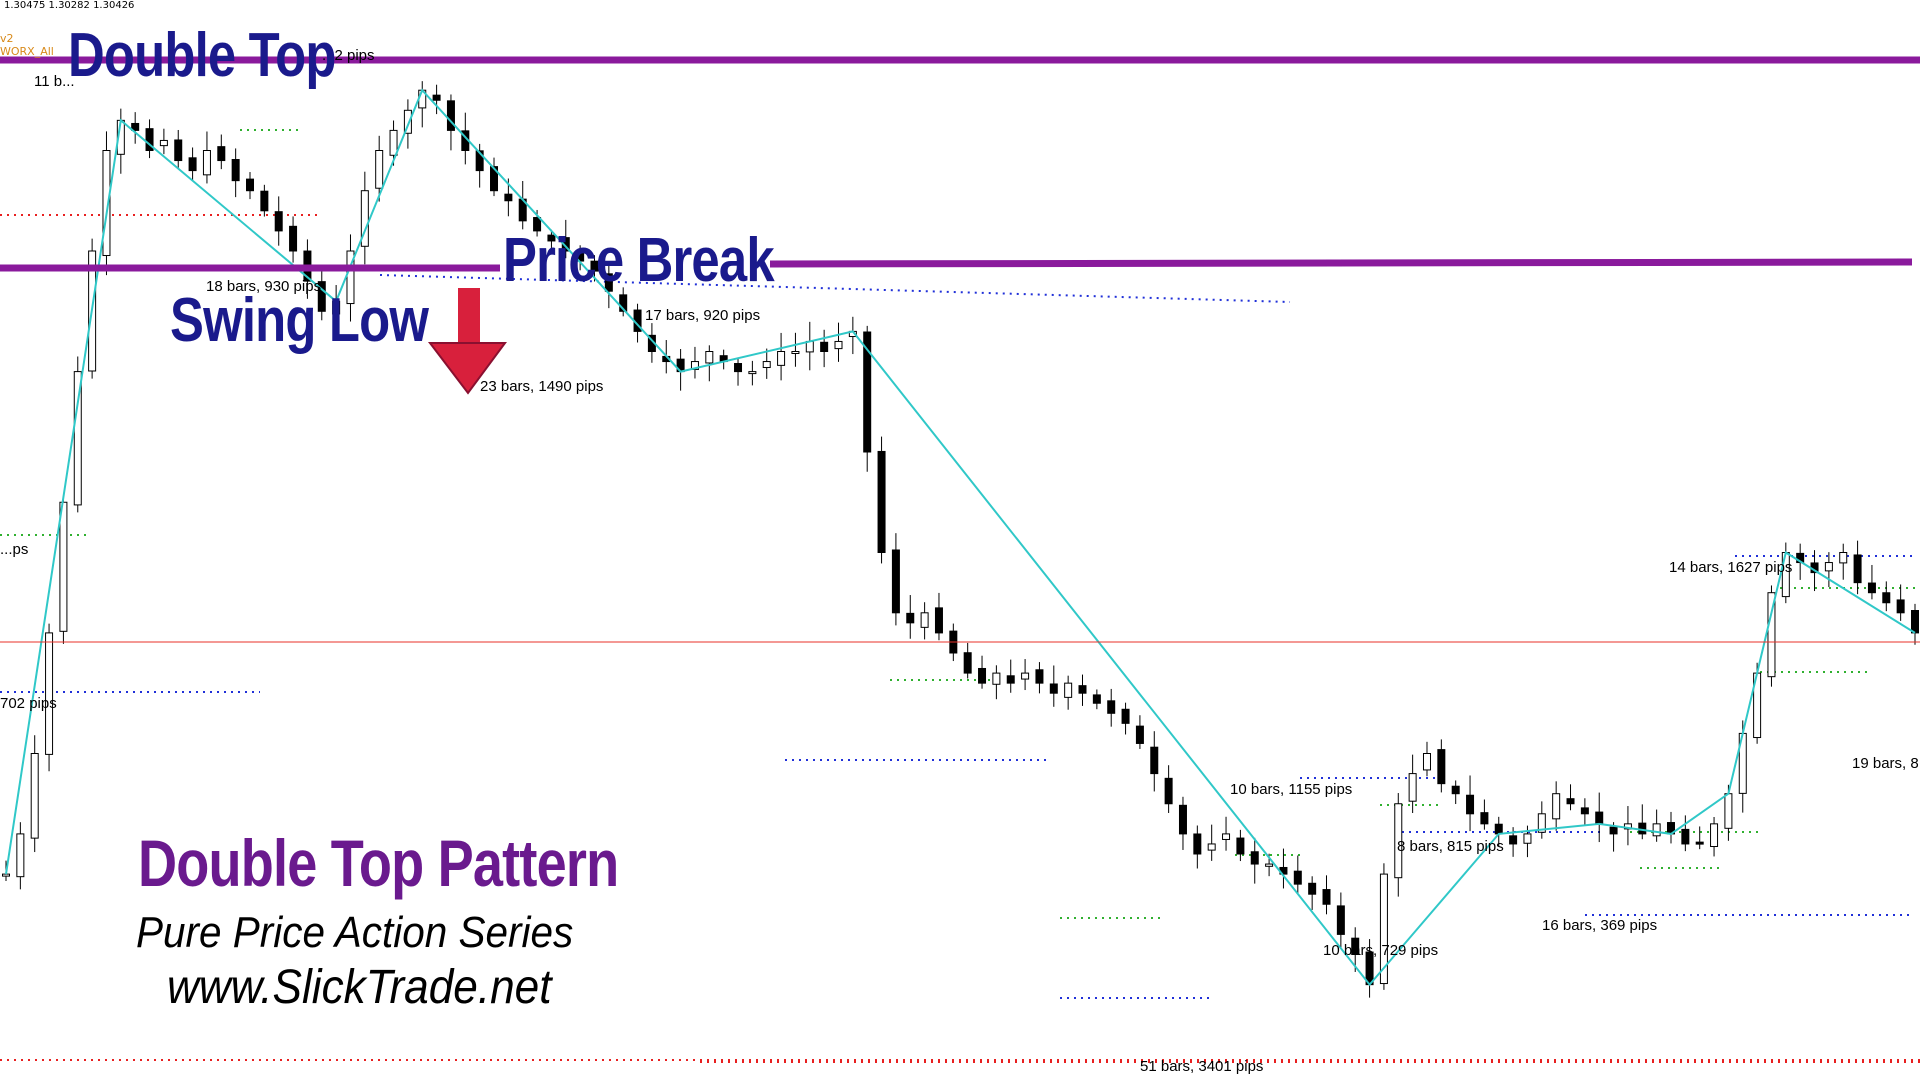  What do you see at coordinates (14, 549) in the screenshot?
I see `zigzag-label: ...ps` at bounding box center [14, 549].